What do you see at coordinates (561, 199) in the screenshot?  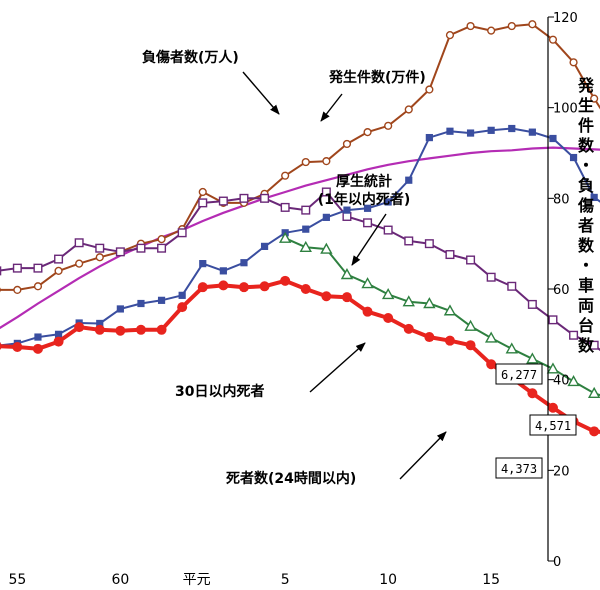 I see `y-tick-label: 80` at bounding box center [561, 199].